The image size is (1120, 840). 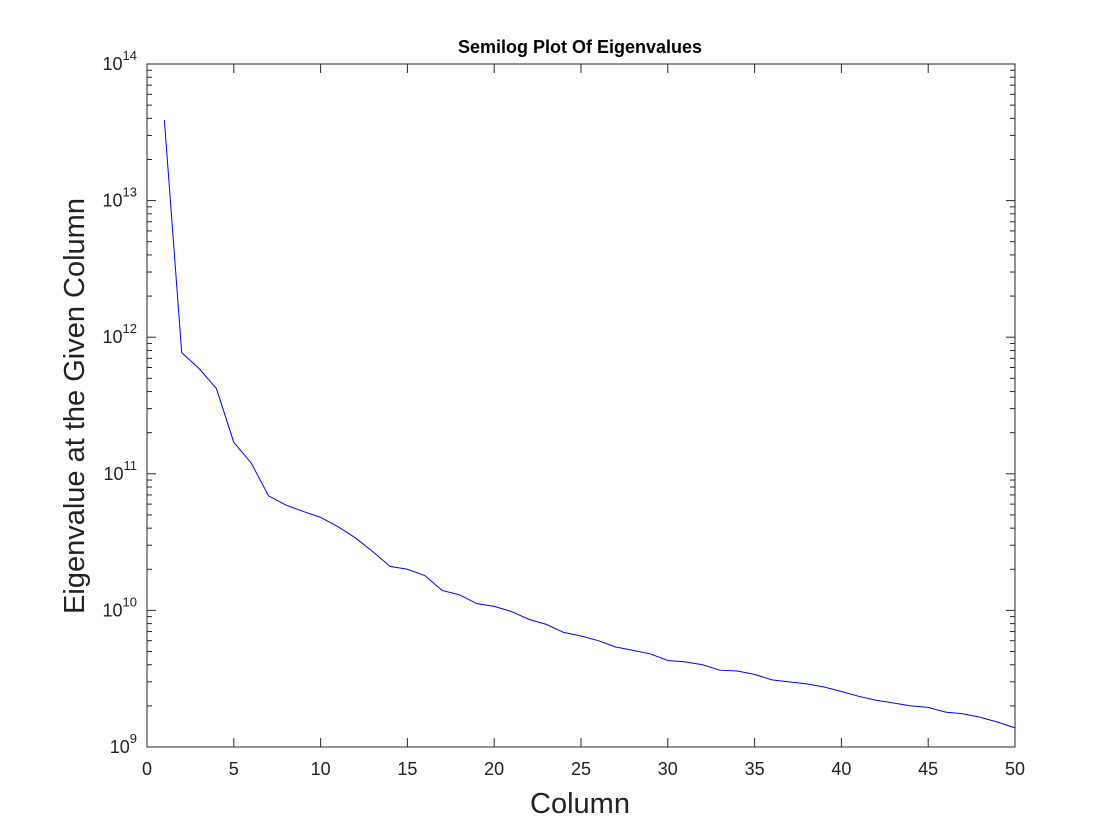 What do you see at coordinates (130, 192) in the screenshot?
I see `y-tick-exponent: 13` at bounding box center [130, 192].